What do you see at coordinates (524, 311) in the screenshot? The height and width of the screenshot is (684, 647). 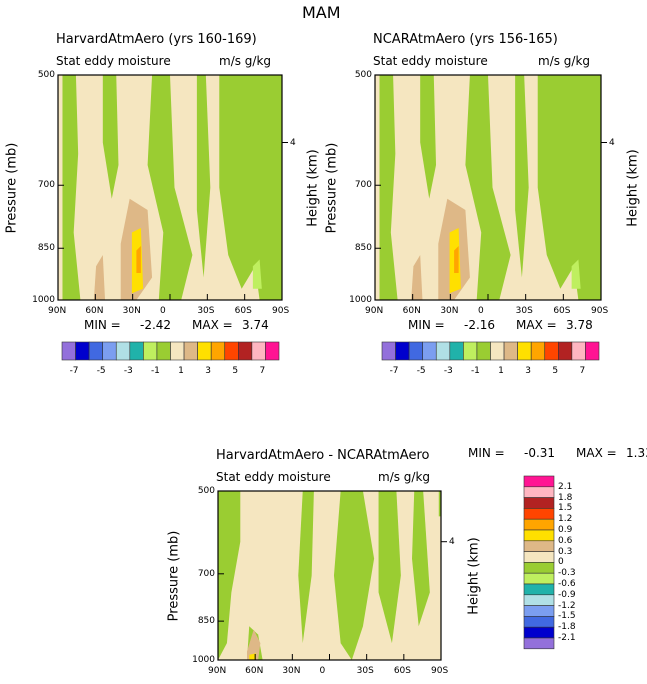 I see `x-tick-label: 30S` at bounding box center [524, 311].